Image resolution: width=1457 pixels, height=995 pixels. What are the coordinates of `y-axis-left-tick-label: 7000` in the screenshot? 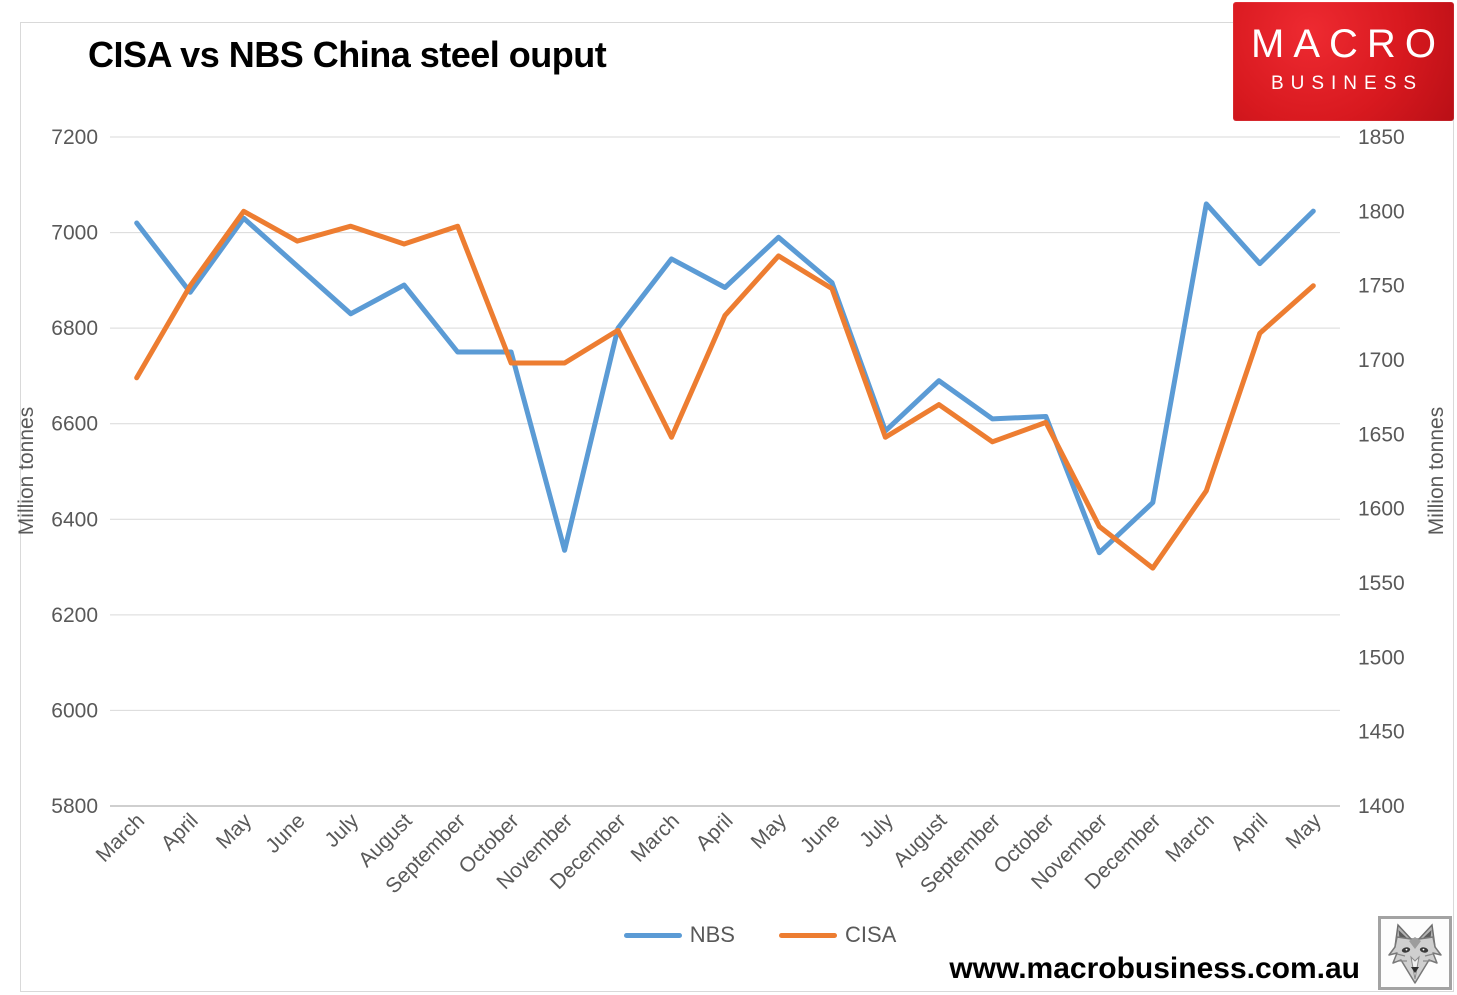 It's located at (74, 233).